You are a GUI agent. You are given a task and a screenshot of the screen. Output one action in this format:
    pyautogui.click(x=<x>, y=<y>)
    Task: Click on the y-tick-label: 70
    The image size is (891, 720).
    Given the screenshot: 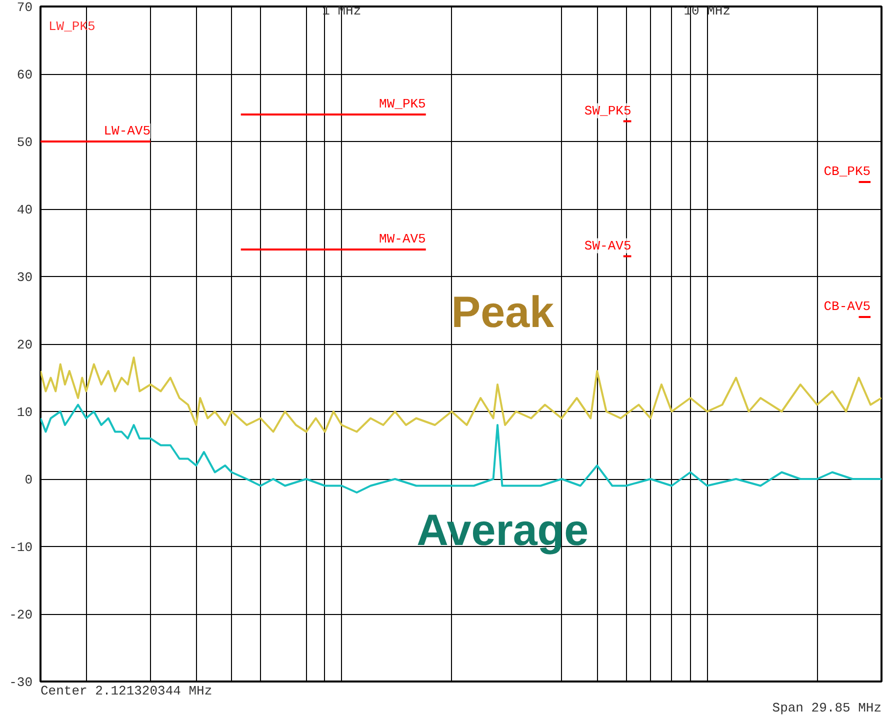 What is the action you would take?
    pyautogui.click(x=24, y=7)
    